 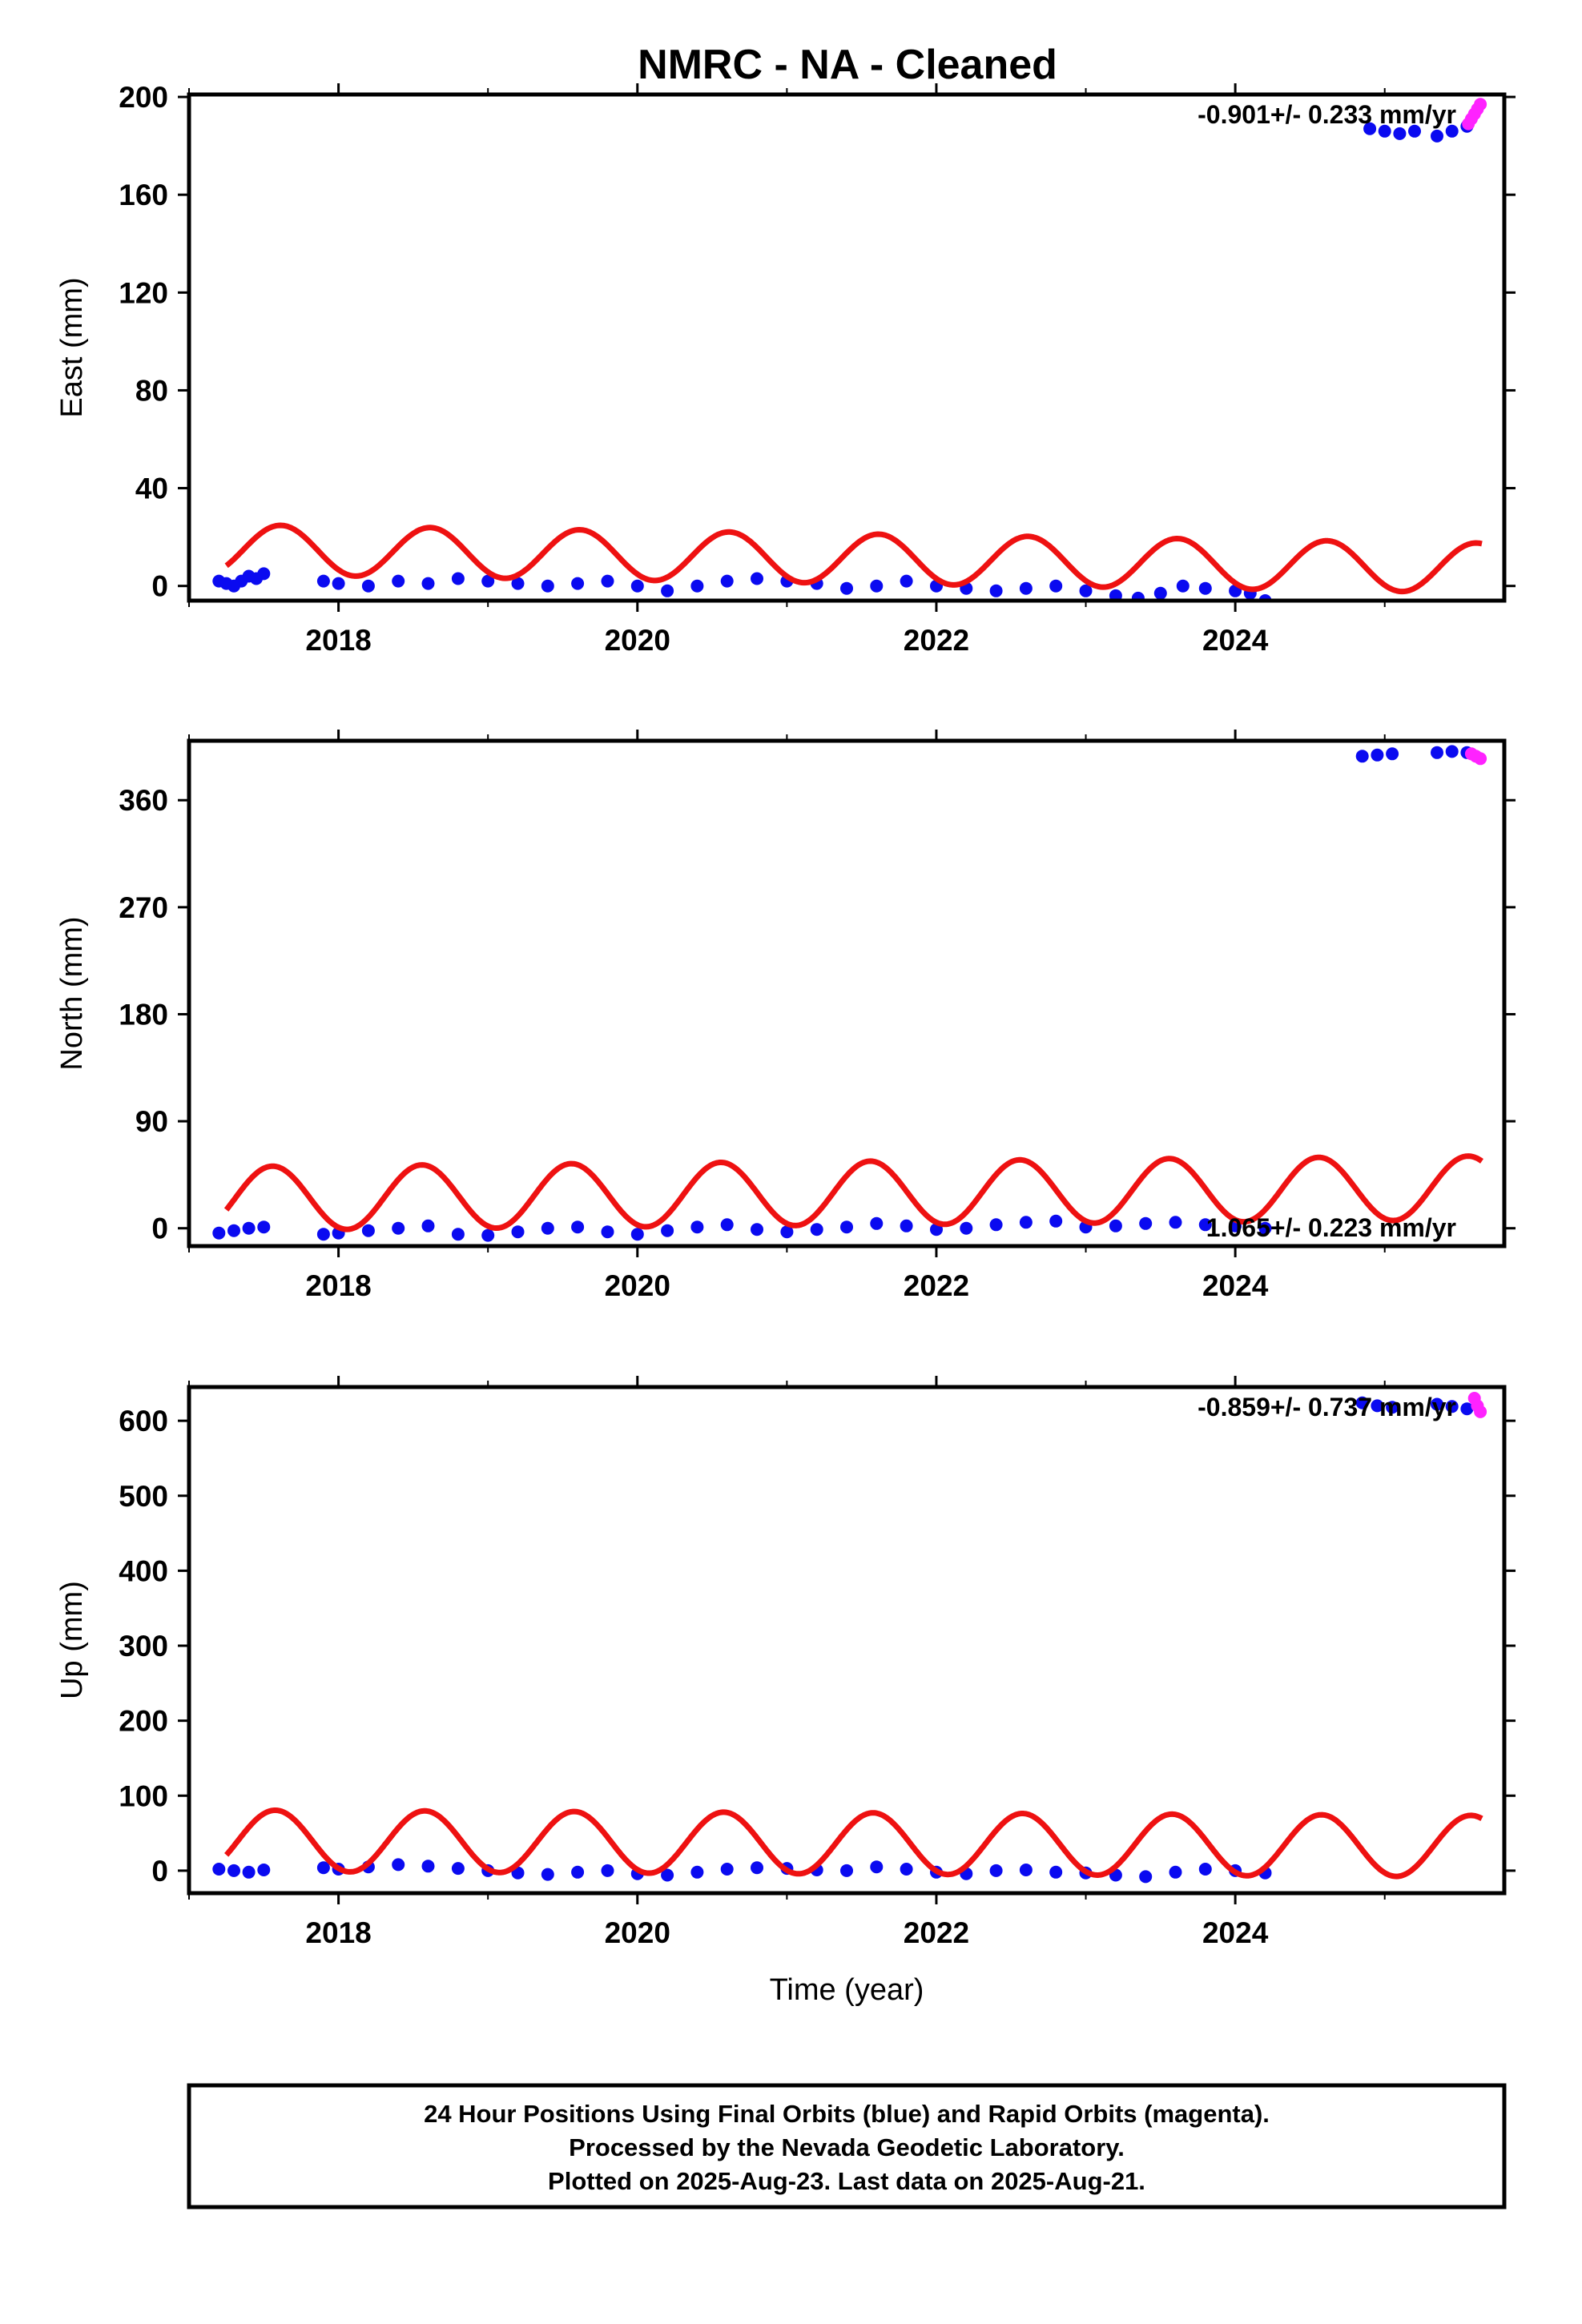 I want to click on y-tick-label: 80, so click(x=151, y=390).